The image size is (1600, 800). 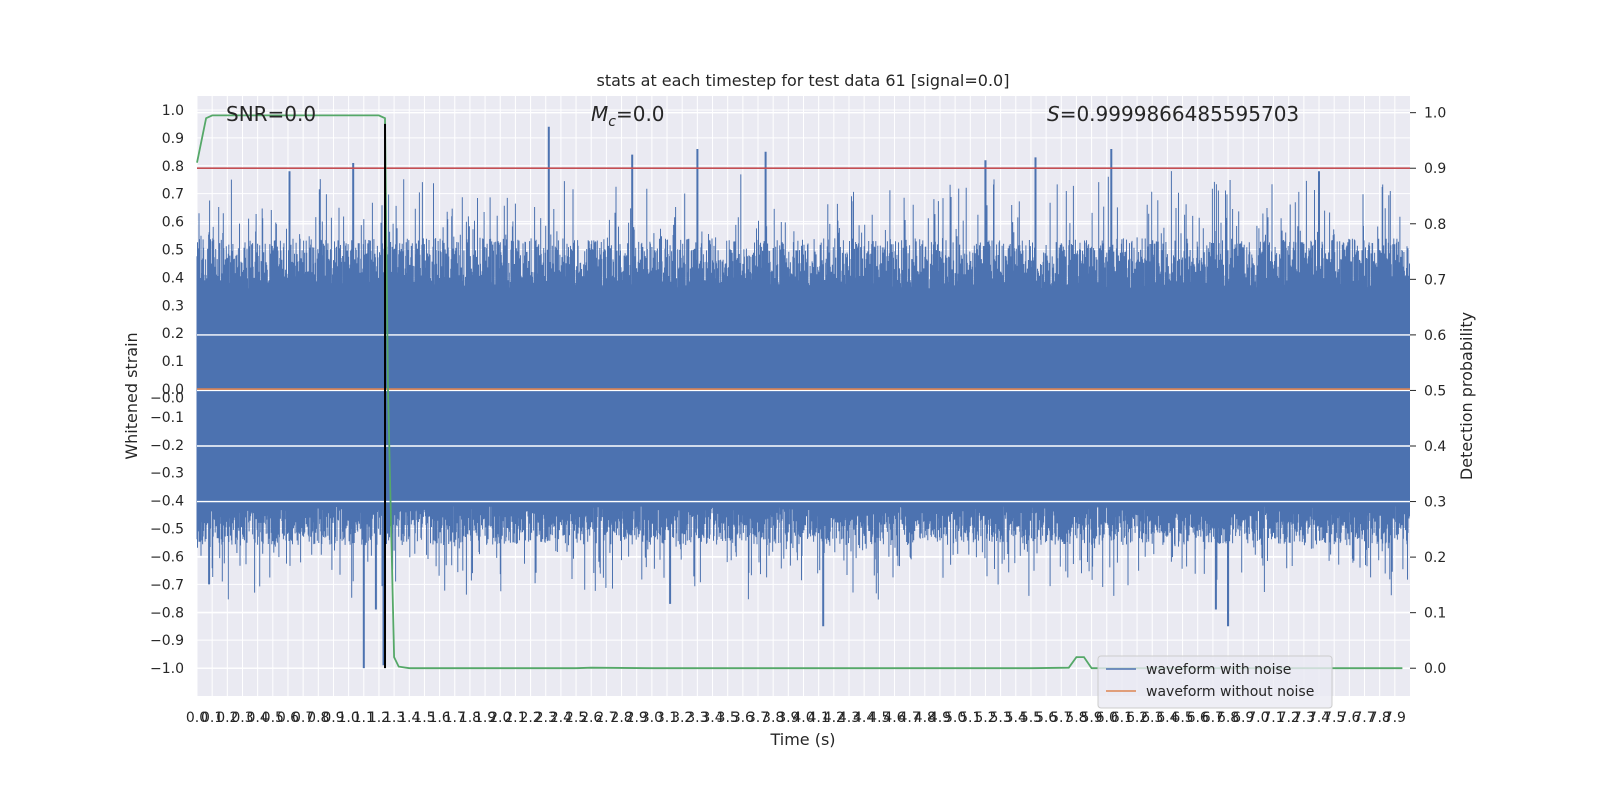 I want to click on x-tick-label: 1.2, so click(x=379, y=718).